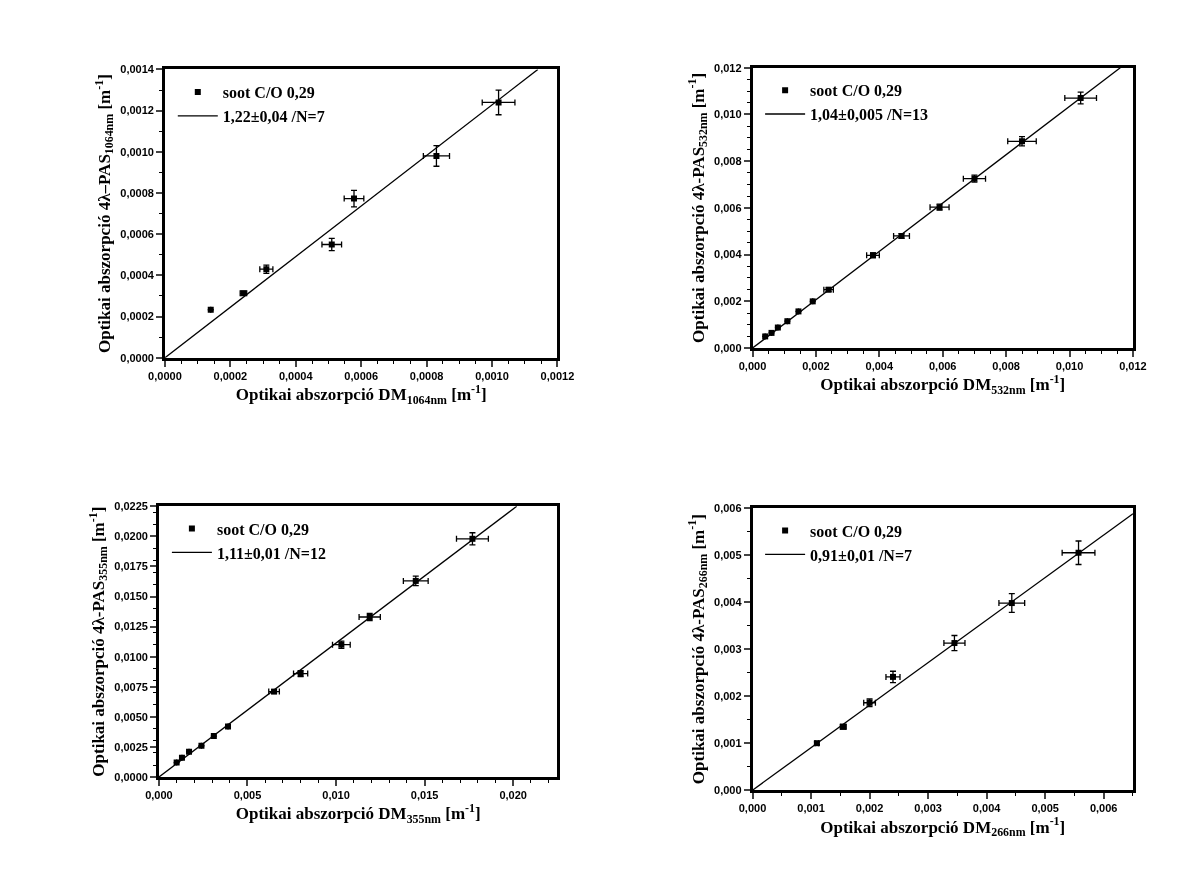  I want to click on x-tick-label: 0,0012, so click(557, 375).